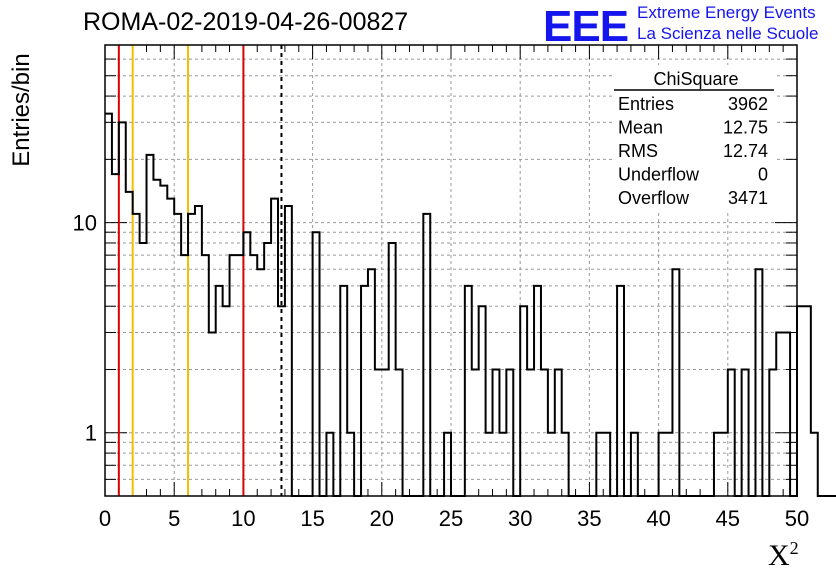 The width and height of the screenshot is (836, 573). What do you see at coordinates (85, 223) in the screenshot?
I see `y-tick-label: 10` at bounding box center [85, 223].